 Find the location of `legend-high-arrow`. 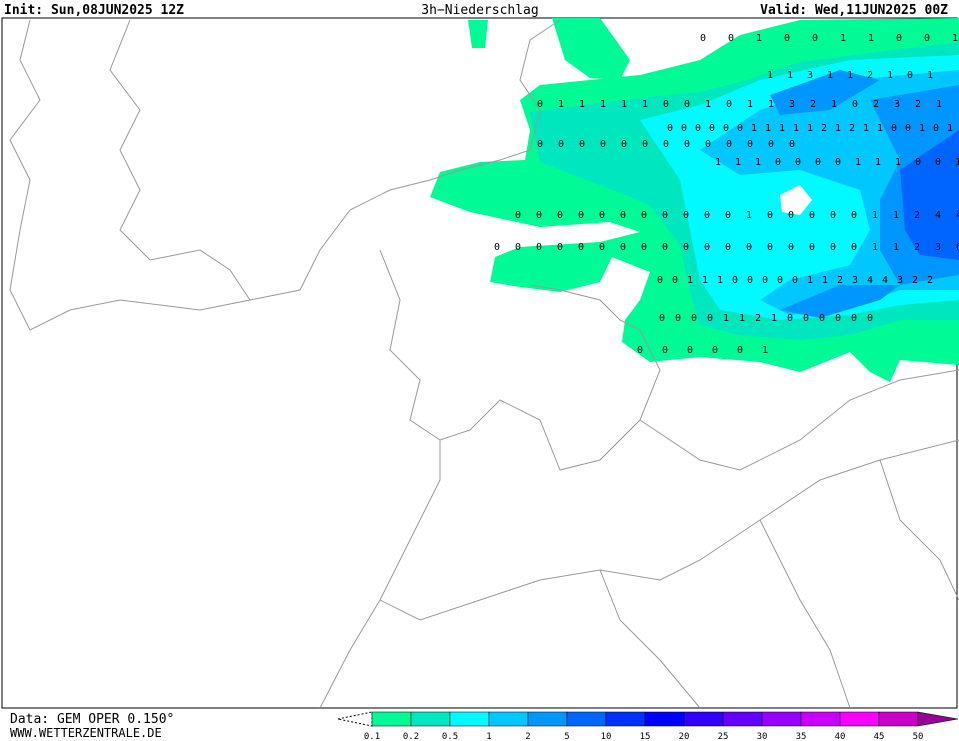

legend-high-arrow is located at coordinates (938, 719).